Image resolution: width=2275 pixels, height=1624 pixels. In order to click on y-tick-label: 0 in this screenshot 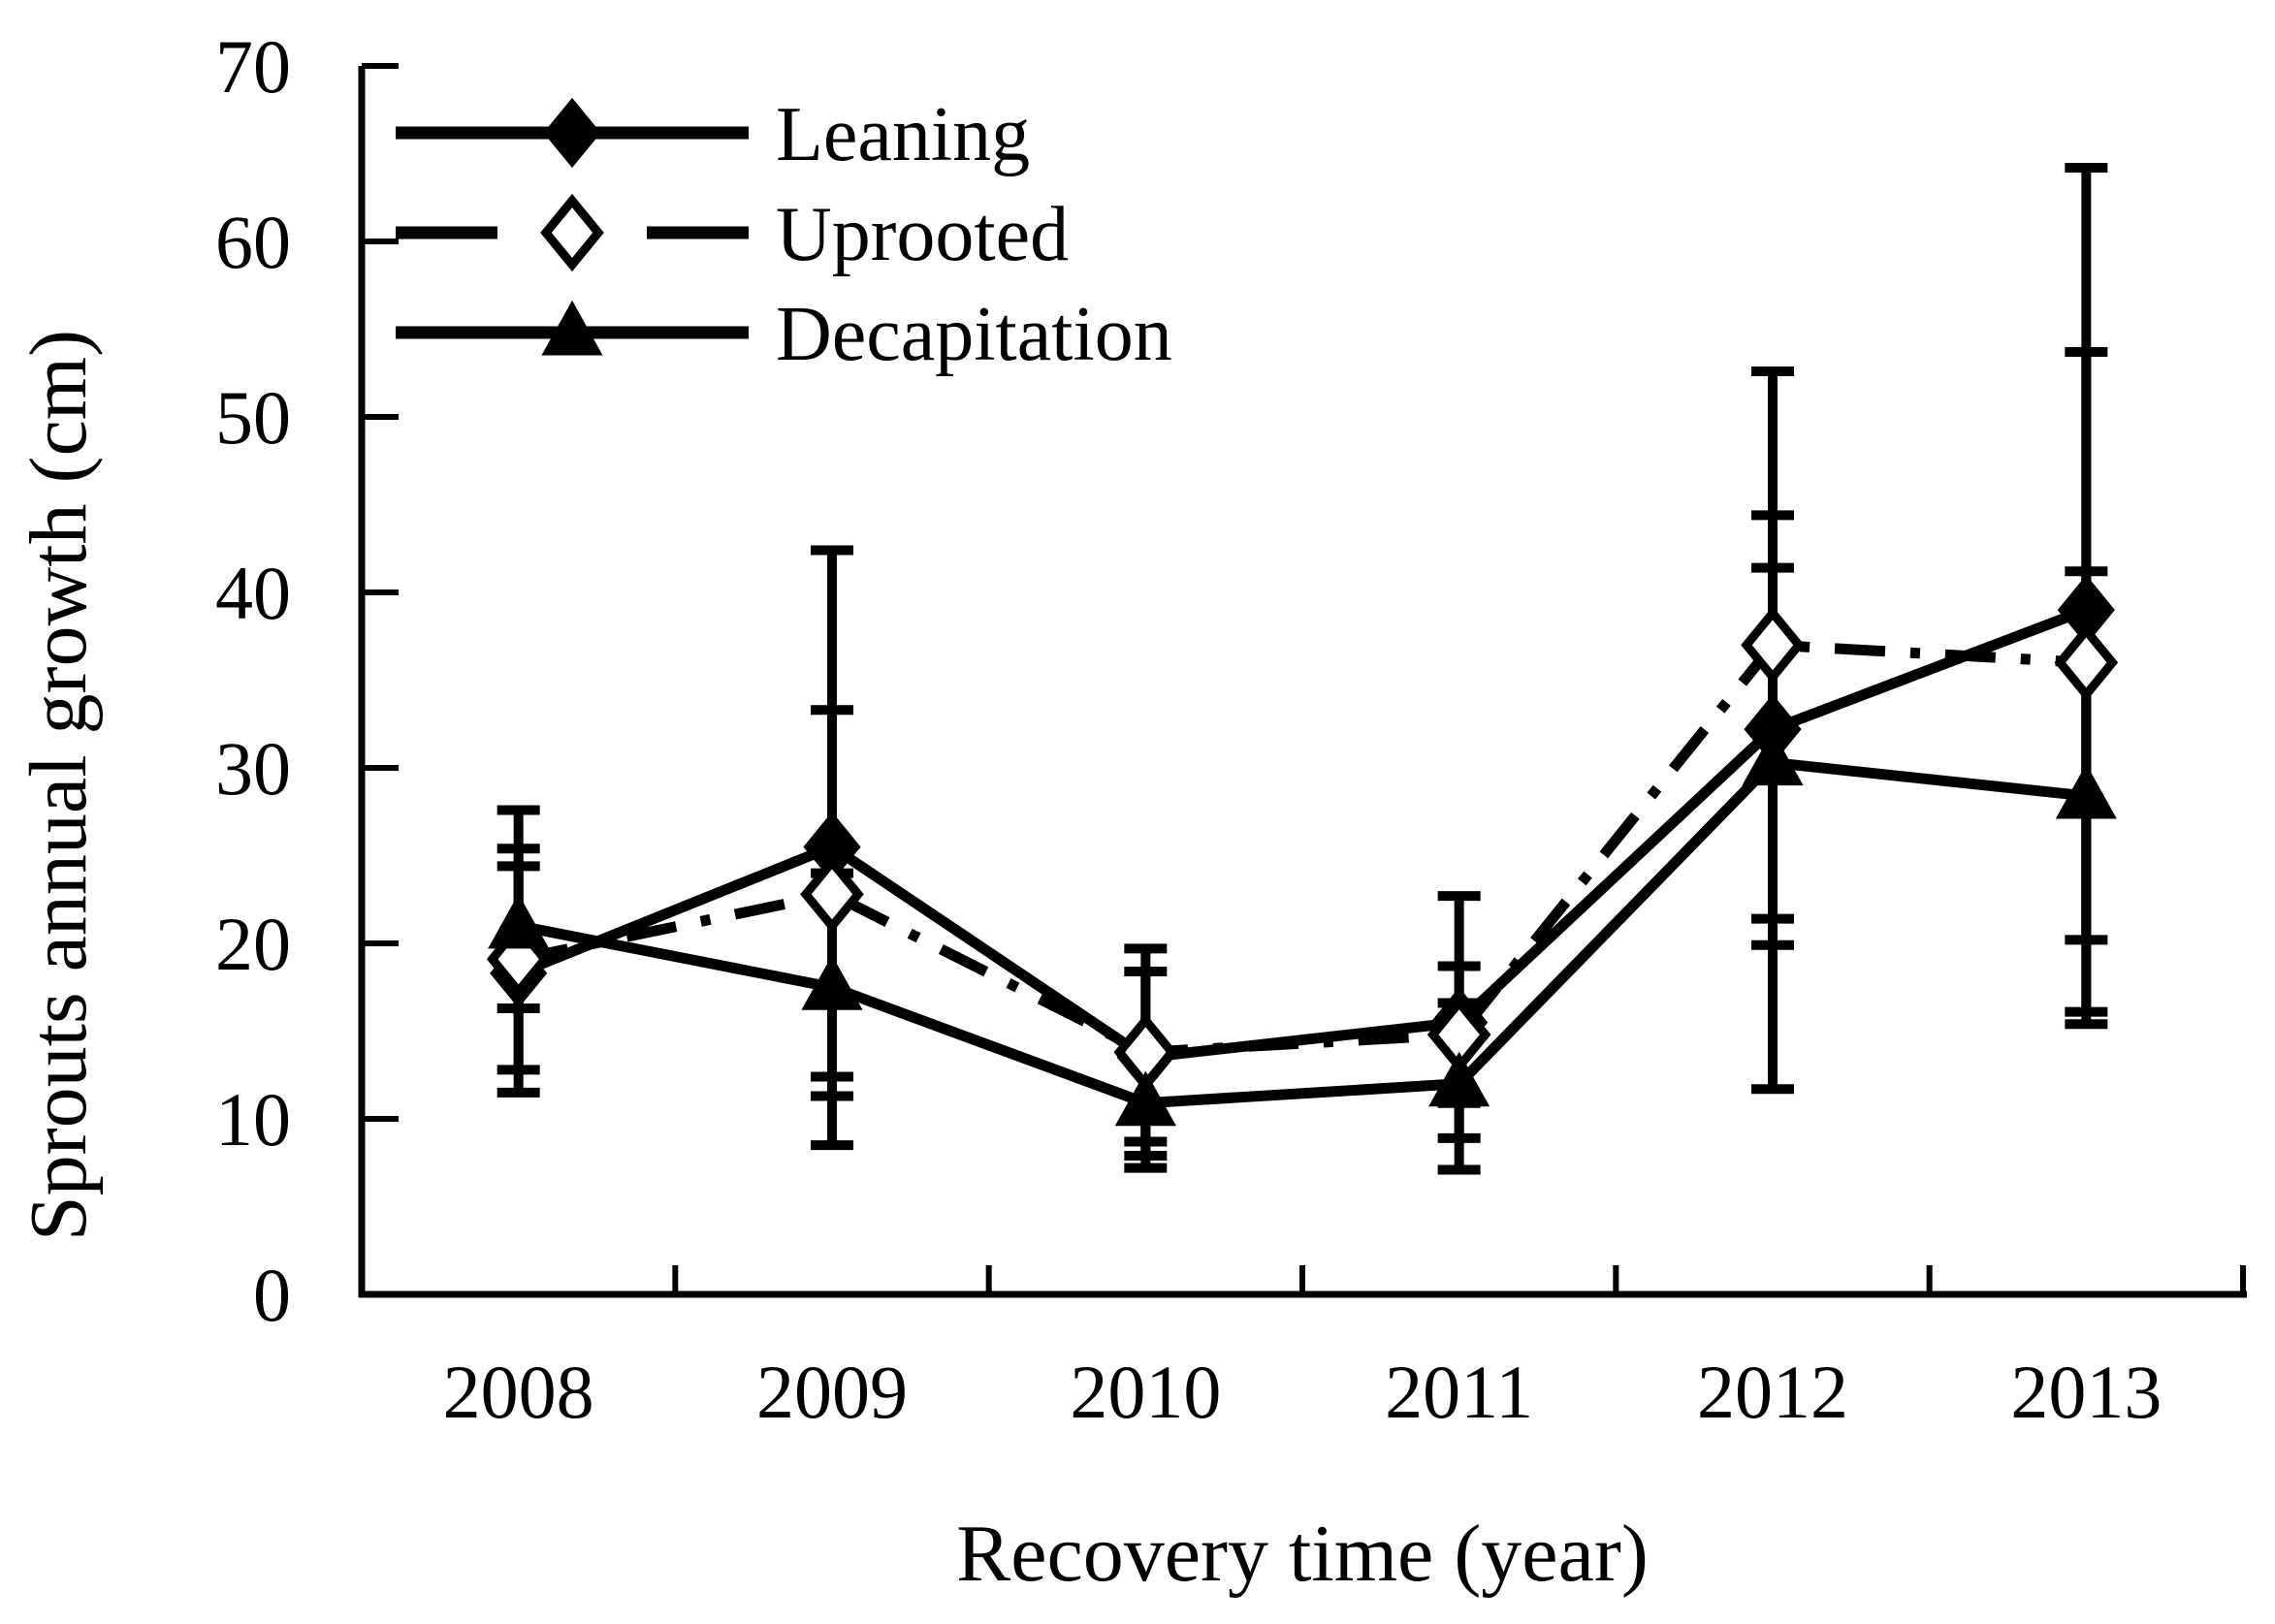, I will do `click(272, 1295)`.